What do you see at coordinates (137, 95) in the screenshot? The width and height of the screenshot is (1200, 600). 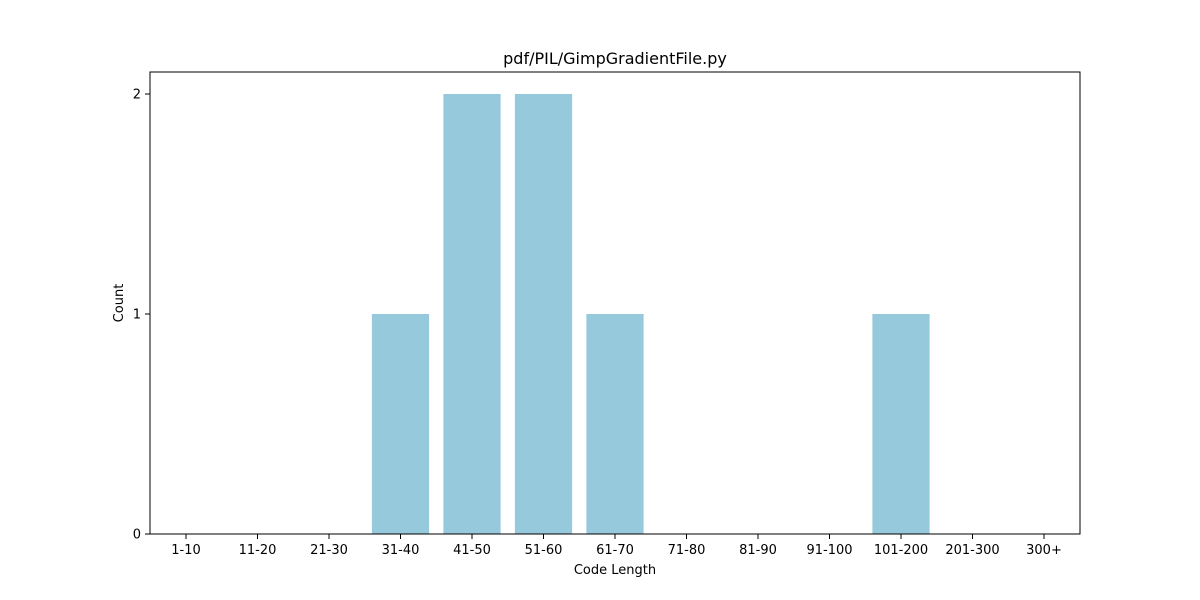 I see `y-tick-label: 2` at bounding box center [137, 95].